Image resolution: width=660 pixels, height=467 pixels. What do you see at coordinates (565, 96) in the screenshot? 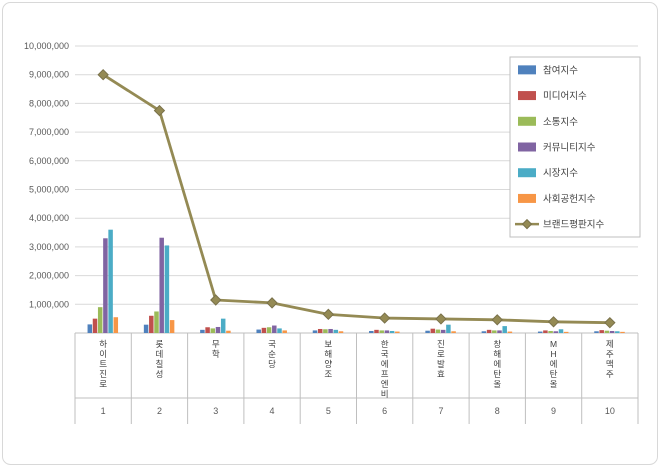
I see `legend-label: 미디어지수` at bounding box center [565, 96].